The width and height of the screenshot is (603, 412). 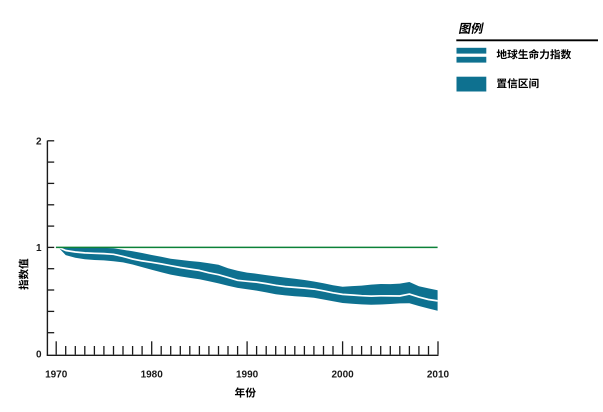 I want to click on svg-text: 2, so click(x=39, y=141).